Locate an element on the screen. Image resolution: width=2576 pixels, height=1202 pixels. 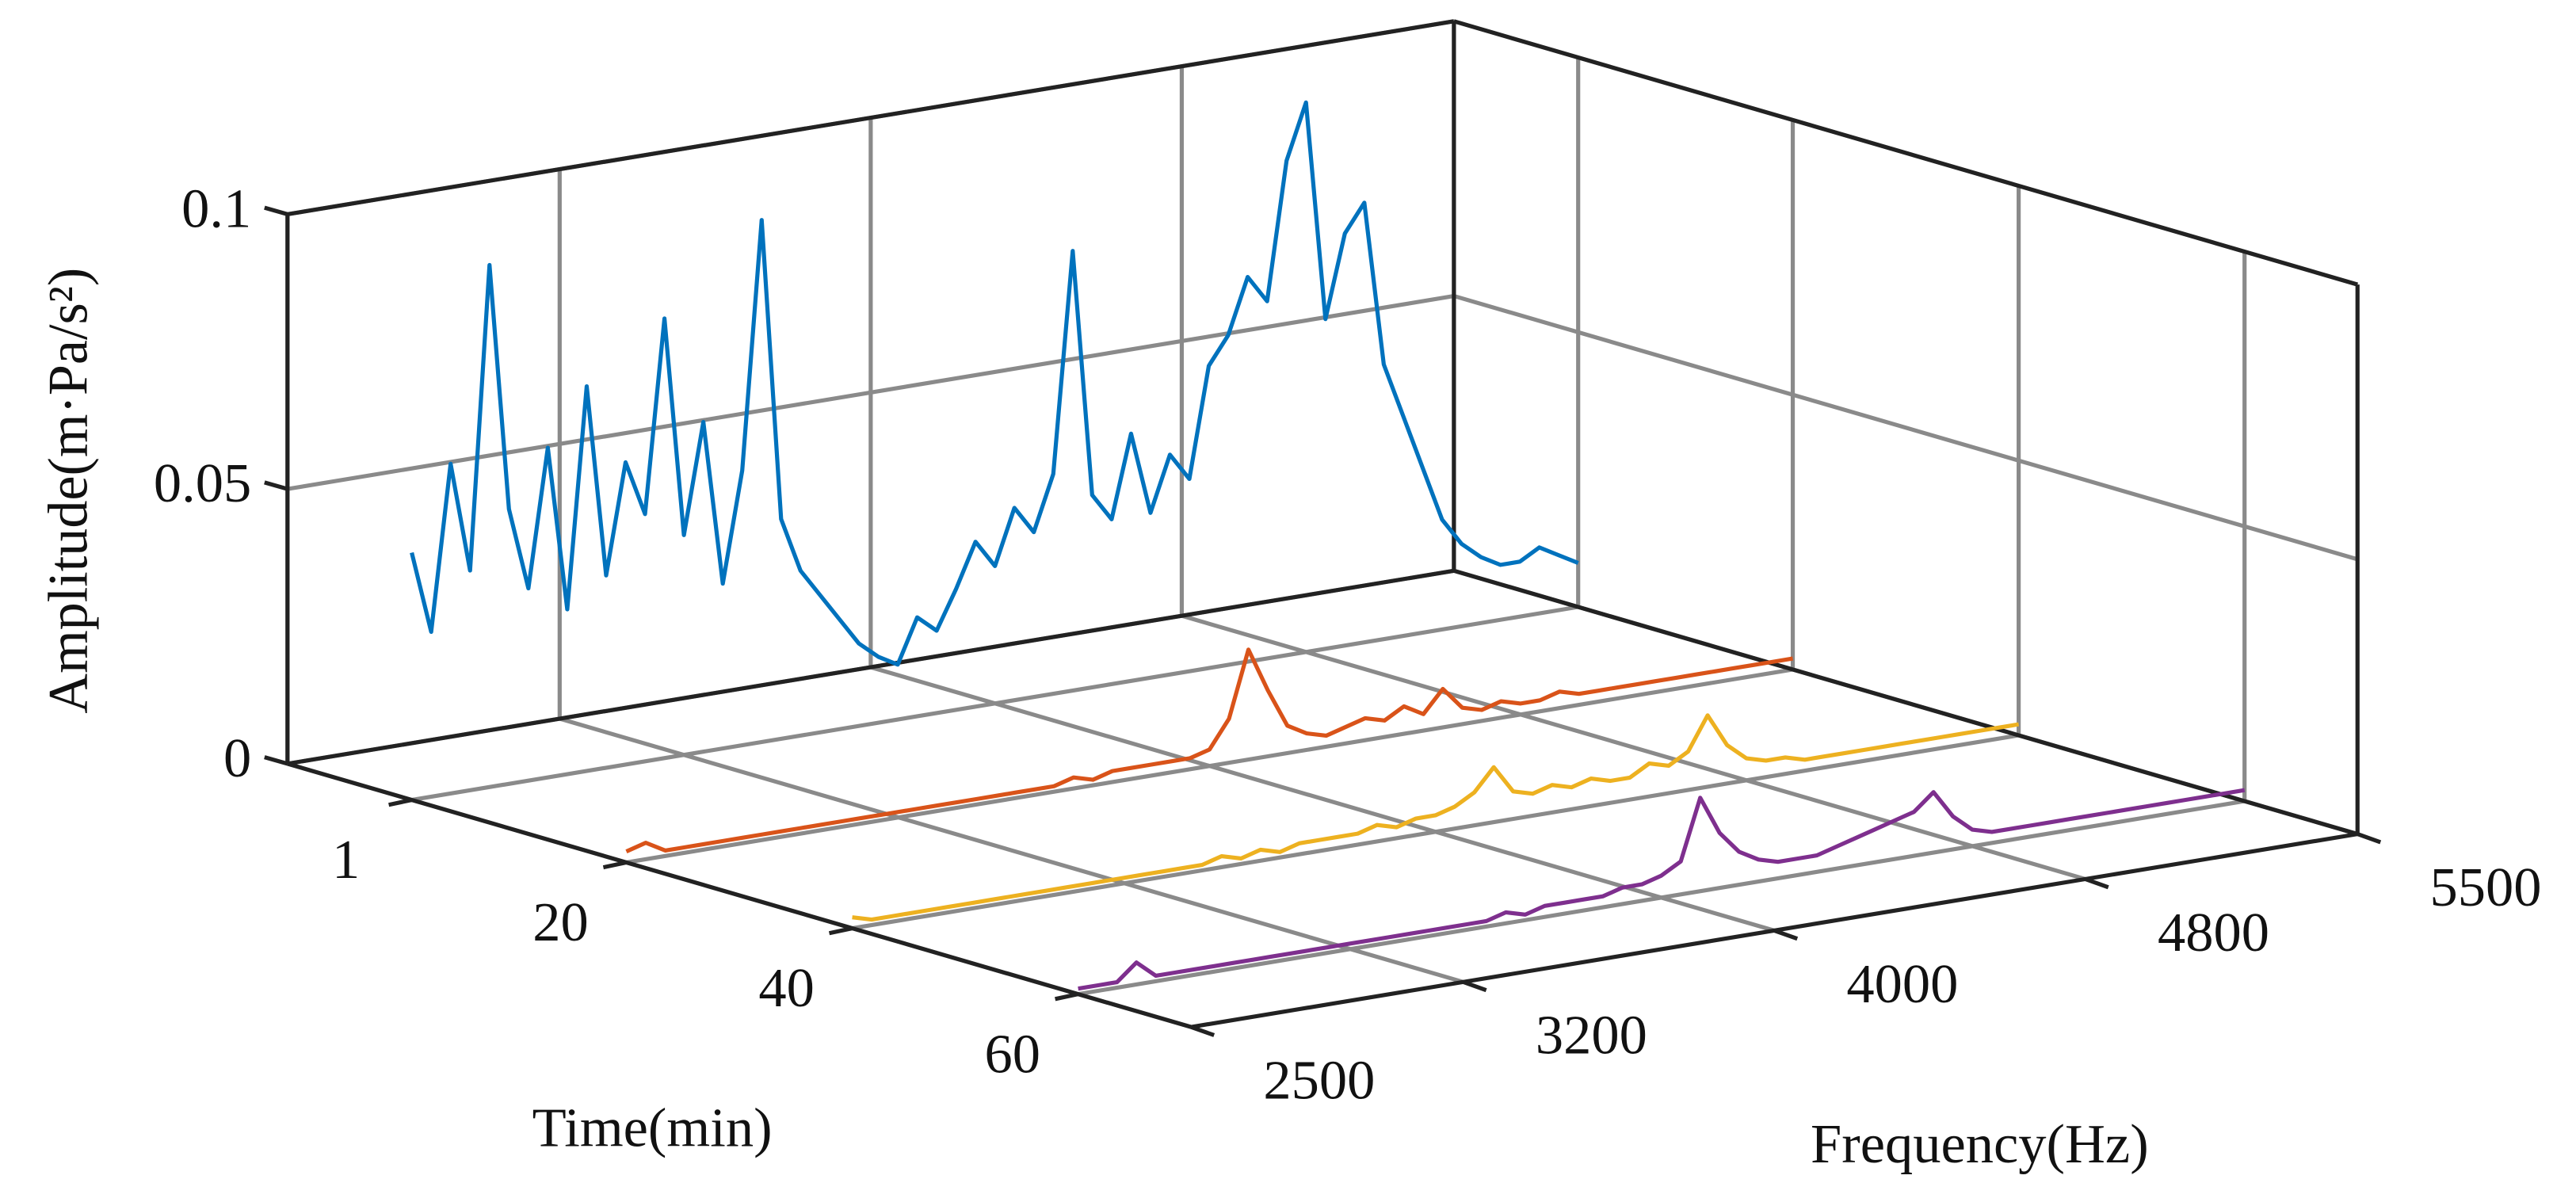
x-tick-label: 2500 is located at coordinates (1319, 1081).